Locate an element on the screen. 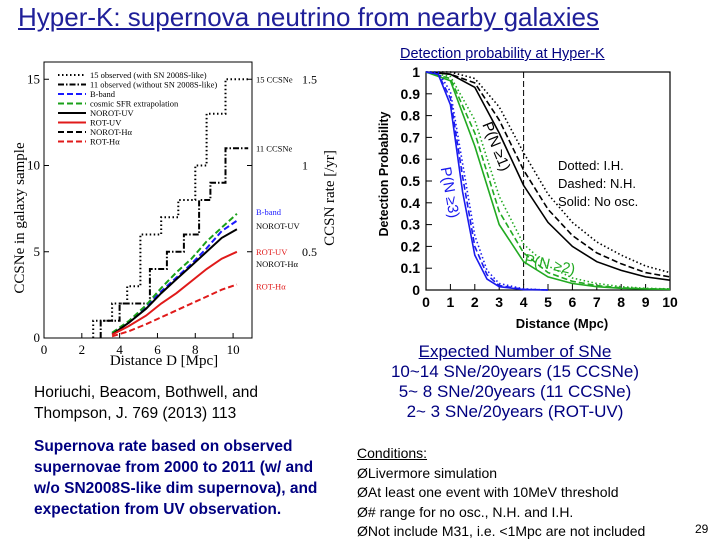 This screenshot has width=720, height=542. left-annotation: NOROT-UV is located at coordinates (278, 226).